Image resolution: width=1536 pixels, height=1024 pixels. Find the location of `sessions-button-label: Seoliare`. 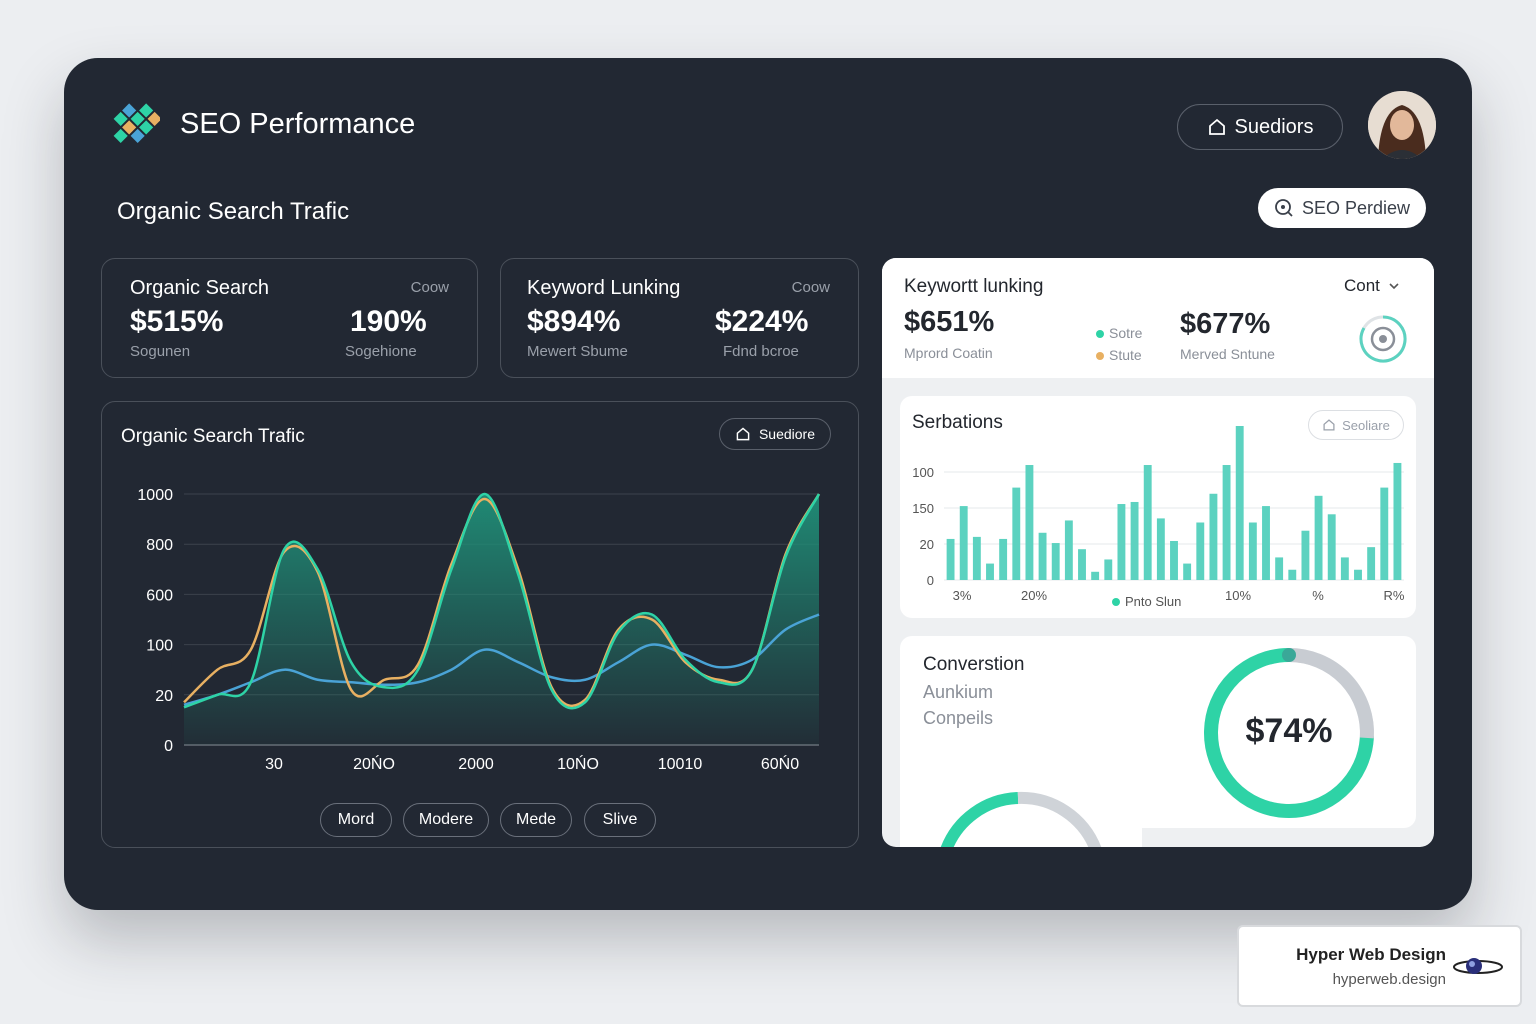

sessions-button-label: Seoliare is located at coordinates (1366, 425).